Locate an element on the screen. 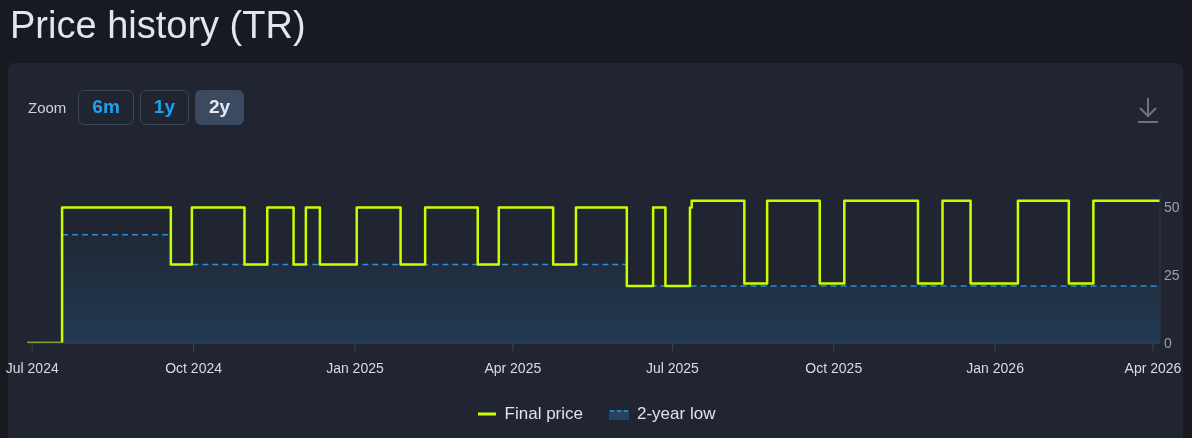 The width and height of the screenshot is (1192, 438). y-tick-label: 50 is located at coordinates (1172, 207).